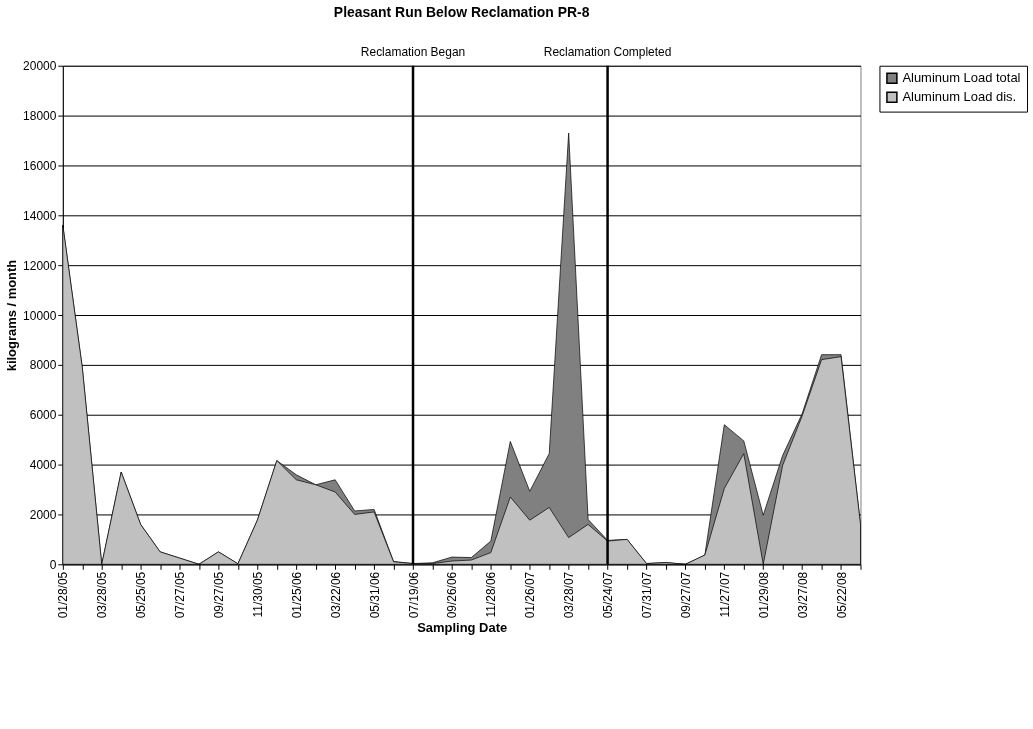 The width and height of the screenshot is (1033, 729). I want to click on x-tick-label: 05/22/08, so click(841, 595).